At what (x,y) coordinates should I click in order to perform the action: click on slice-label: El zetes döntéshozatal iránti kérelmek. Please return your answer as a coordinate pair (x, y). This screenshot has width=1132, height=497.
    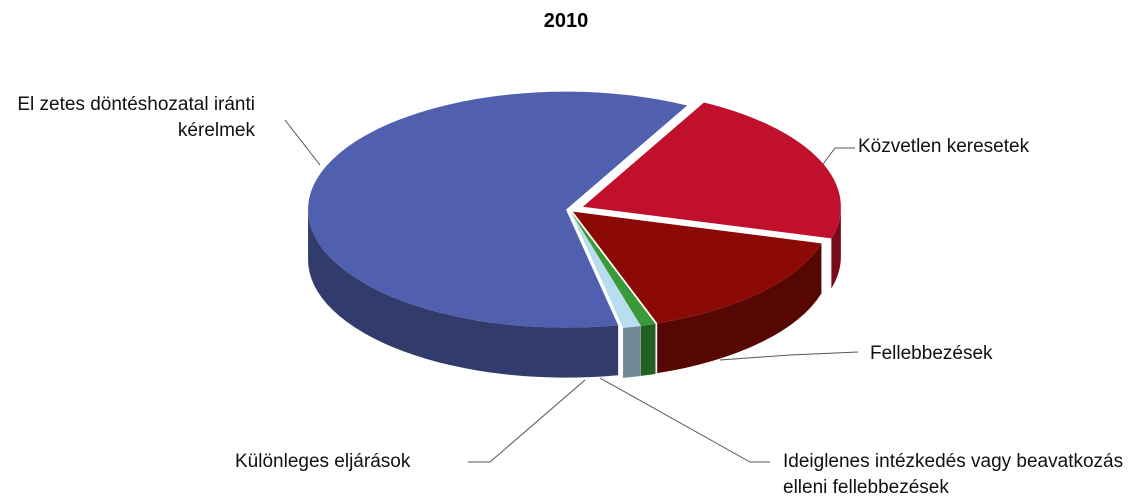
    Looking at the image, I should click on (136, 117).